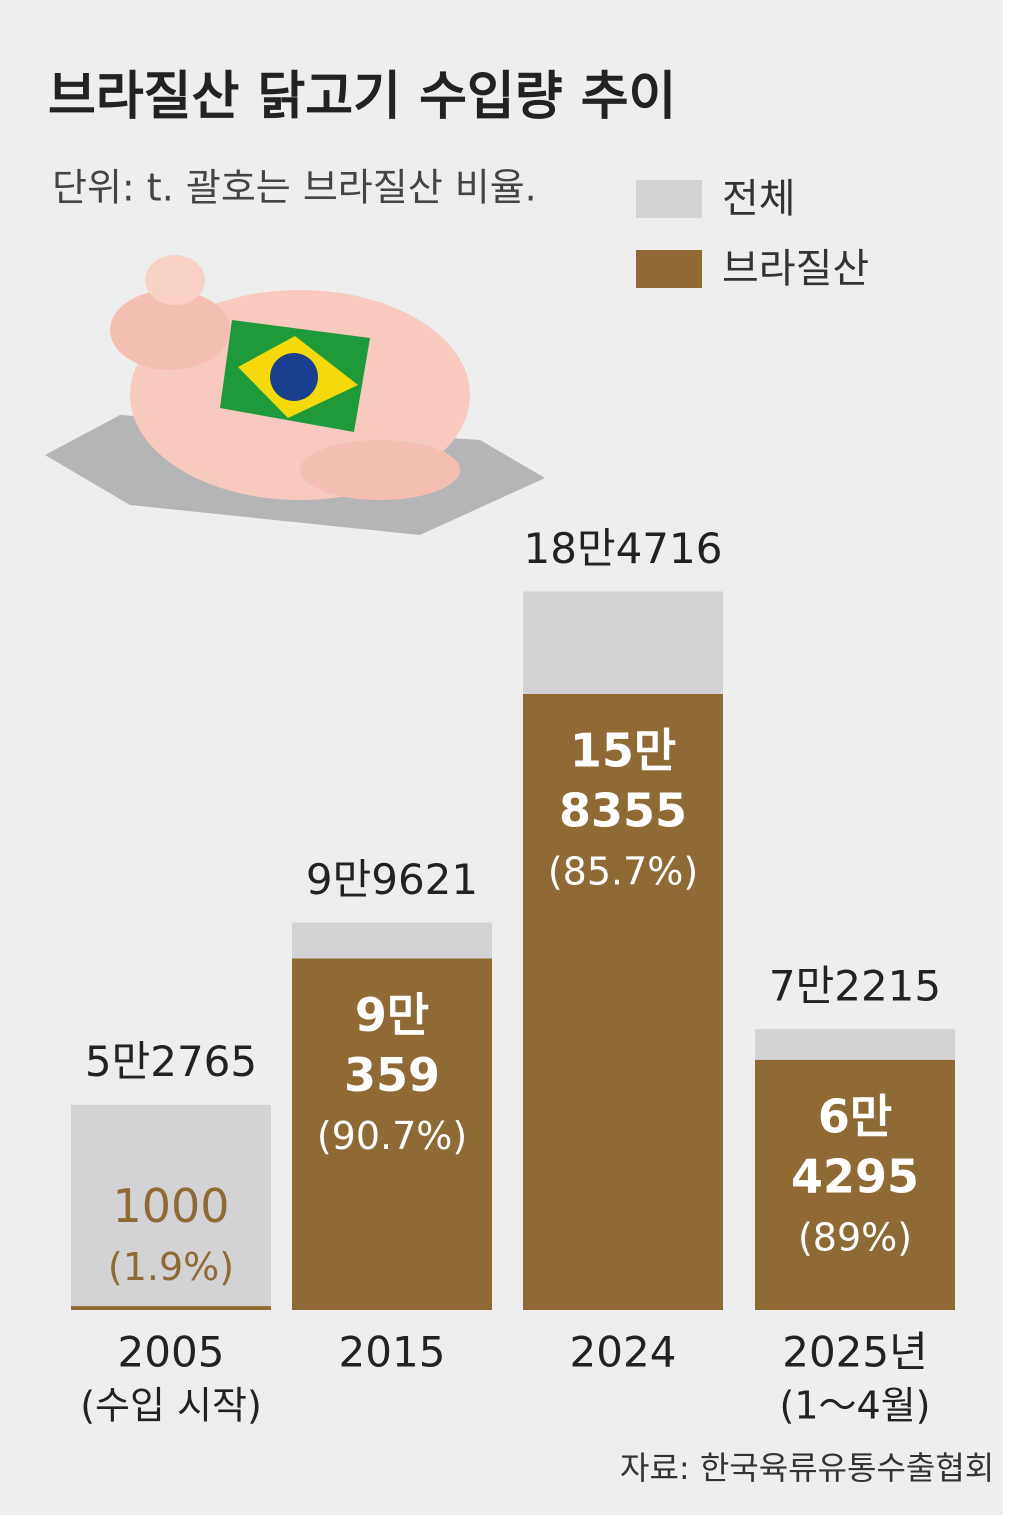 The height and width of the screenshot is (1519, 1010). What do you see at coordinates (855, 1352) in the screenshot?
I see `x-tick-label: 2025년` at bounding box center [855, 1352].